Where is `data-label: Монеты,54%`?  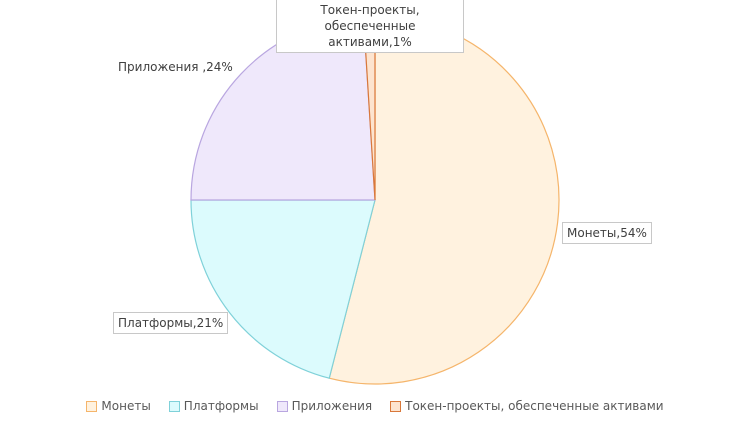
data-label: Монеты,54% is located at coordinates (607, 233).